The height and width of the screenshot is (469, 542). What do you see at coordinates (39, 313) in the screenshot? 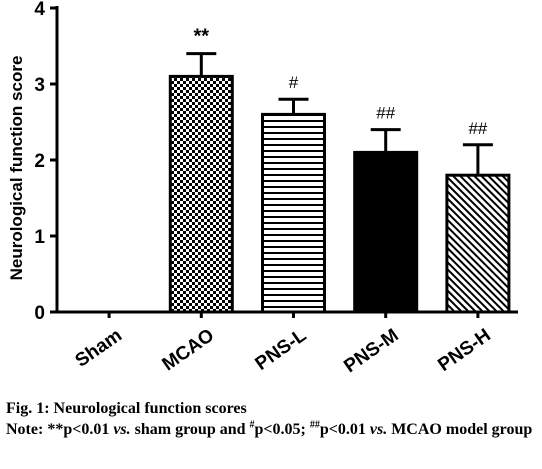
I see `y-tick-label: 0` at bounding box center [39, 313].